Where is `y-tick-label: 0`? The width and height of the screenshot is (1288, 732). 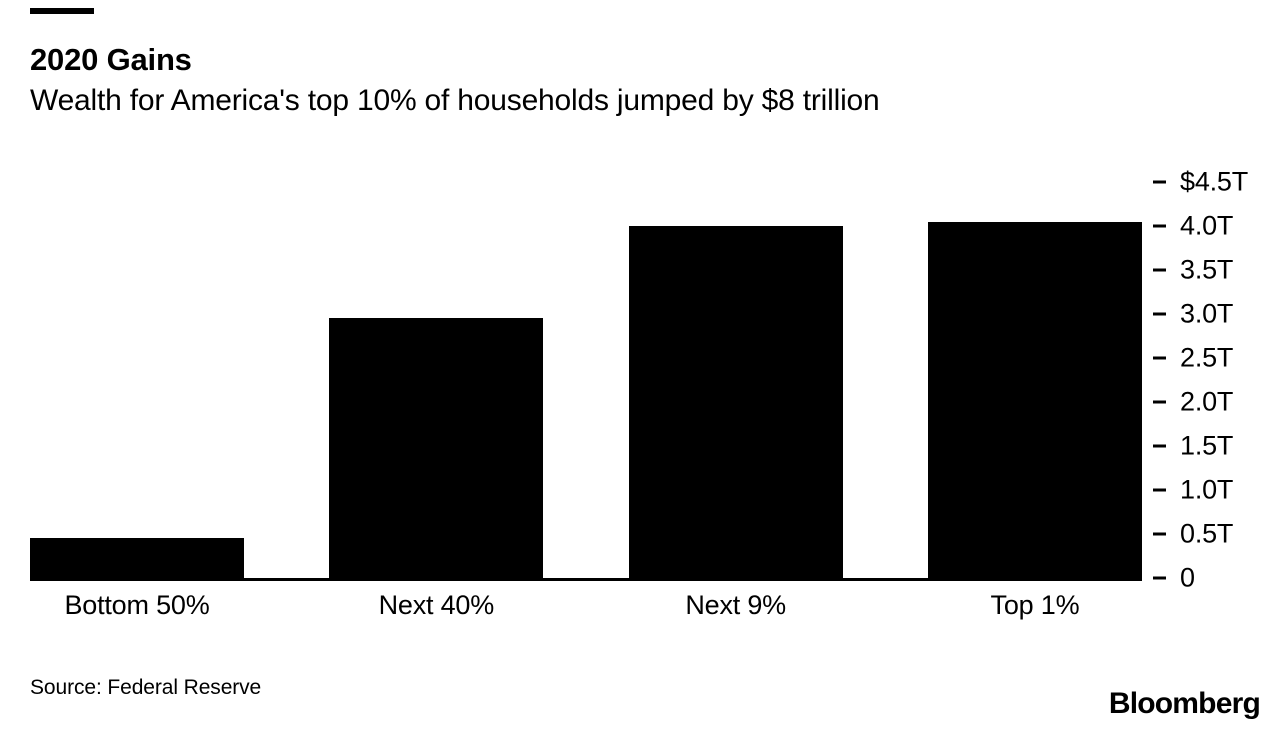 y-tick-label: 0 is located at coordinates (1187, 577).